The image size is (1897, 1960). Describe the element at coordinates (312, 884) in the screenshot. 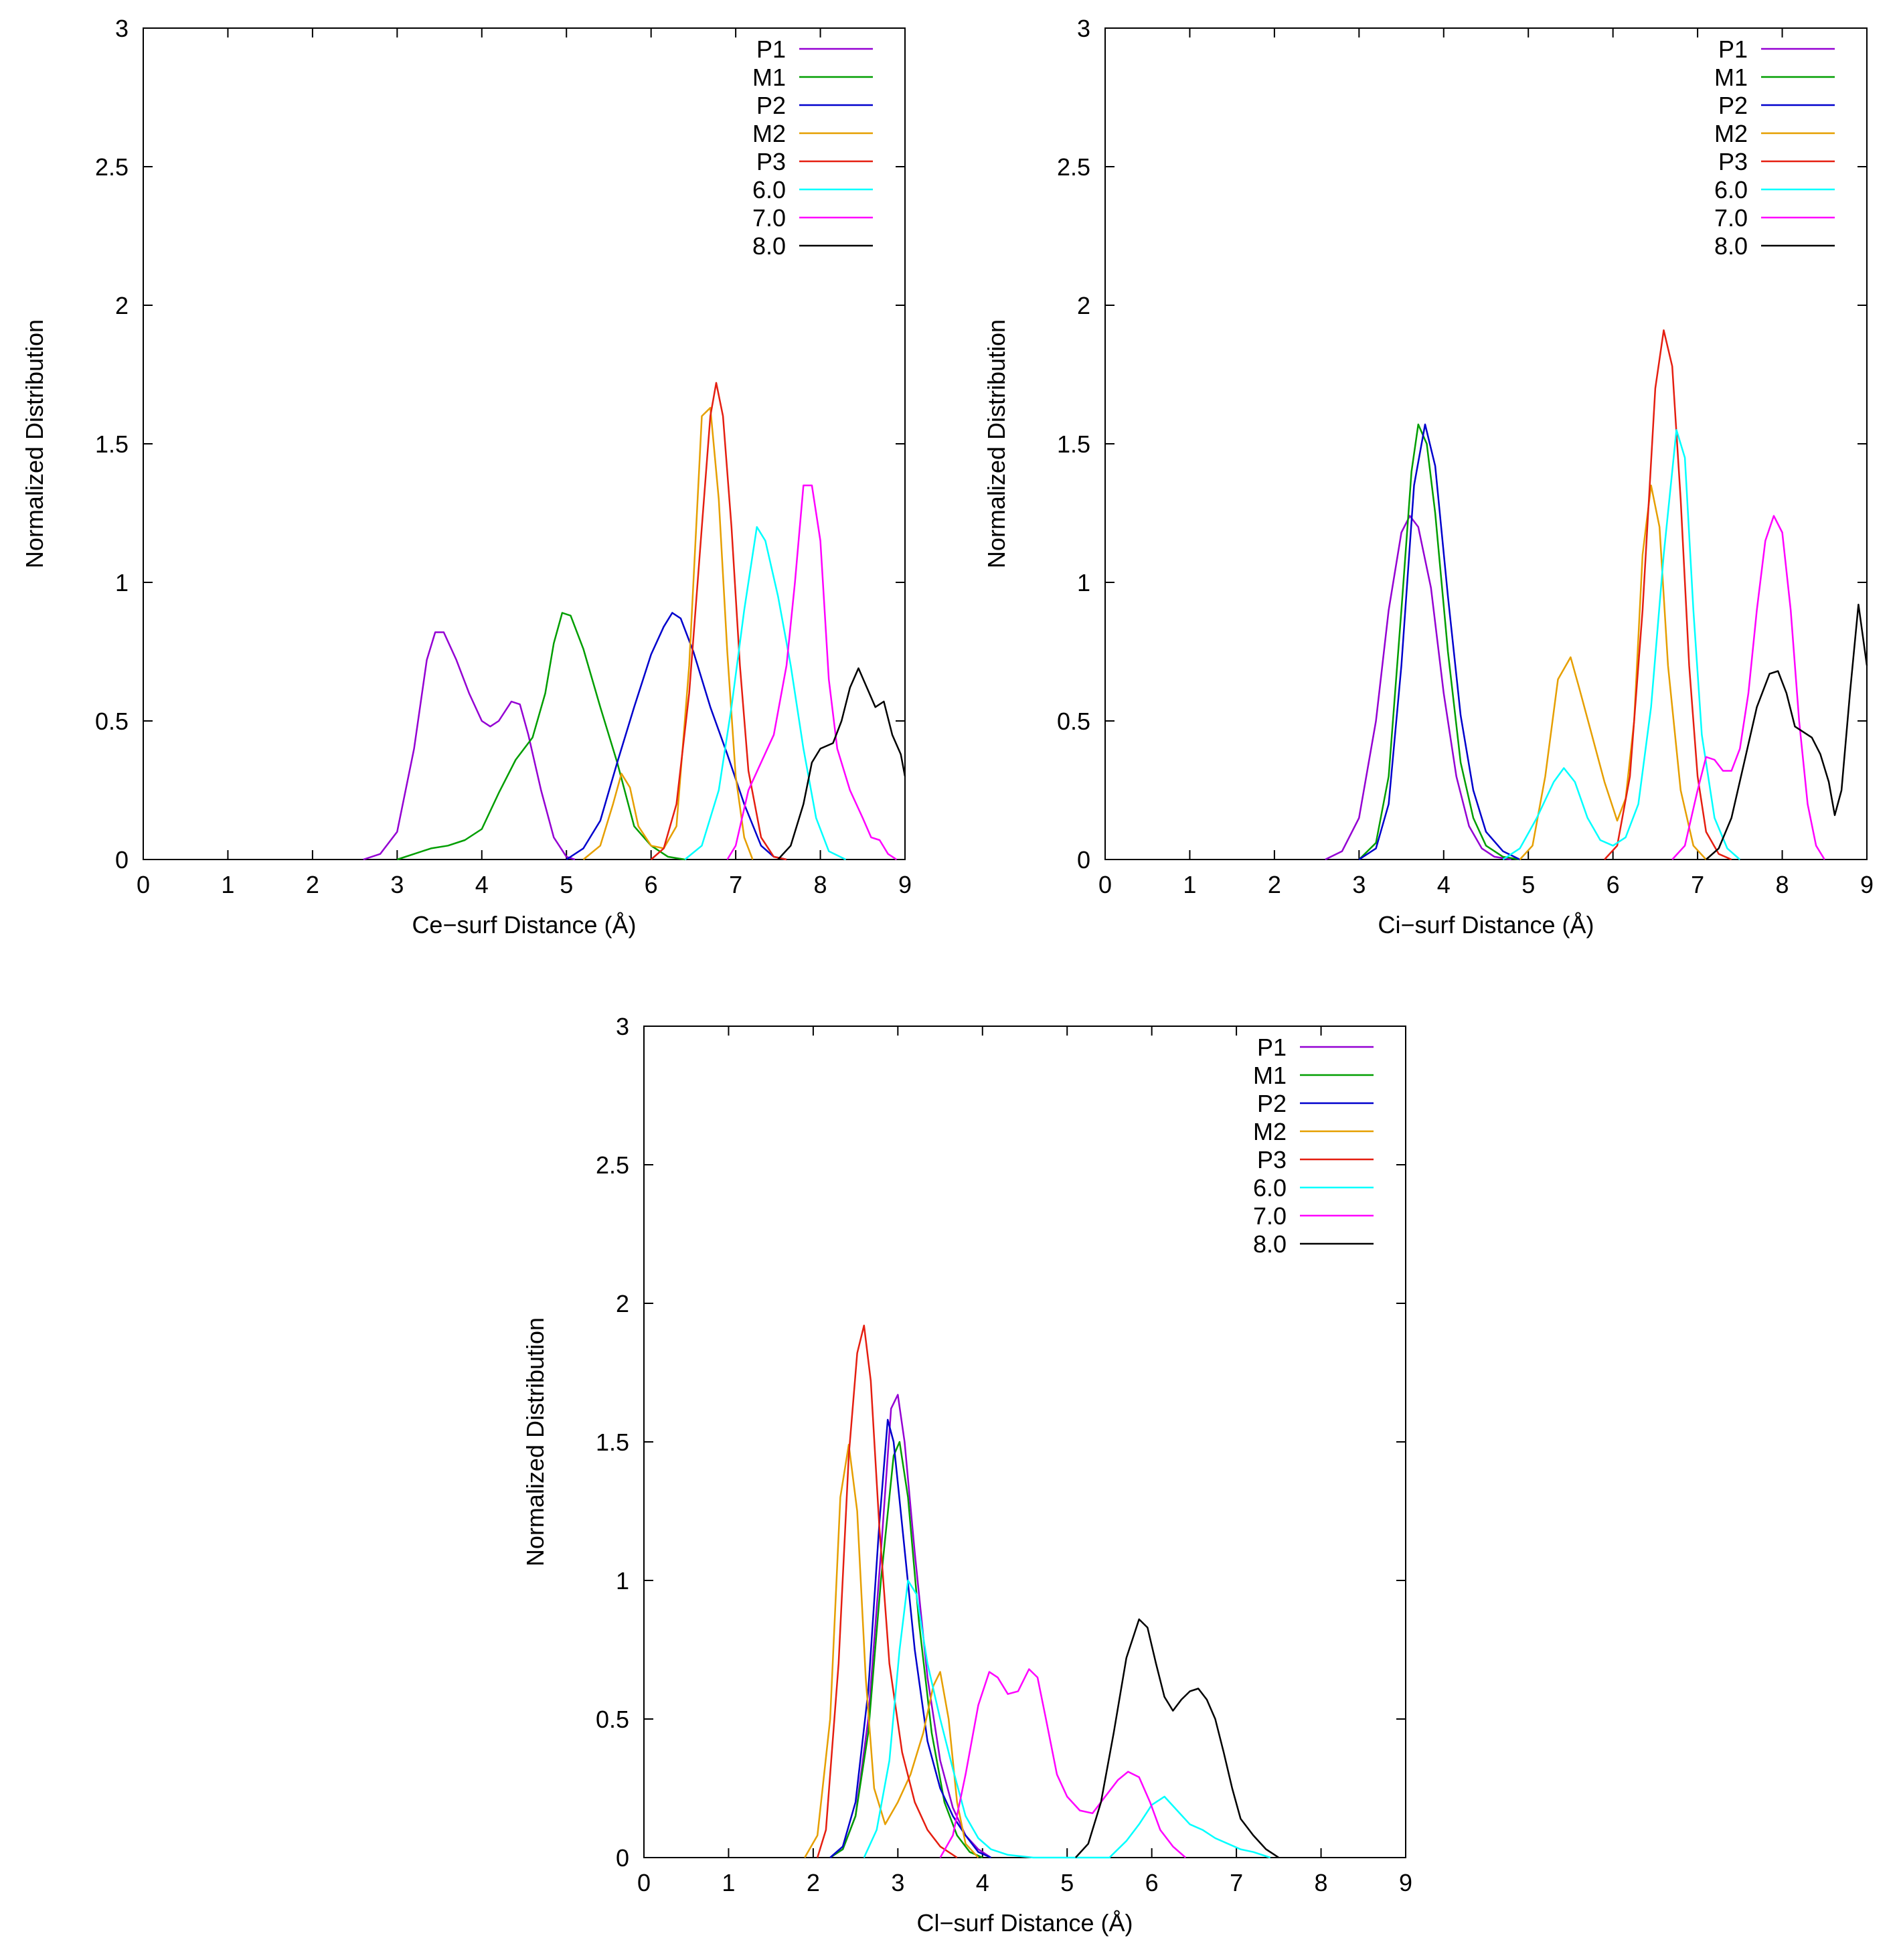

I see `x-tick-label: 2` at that location.